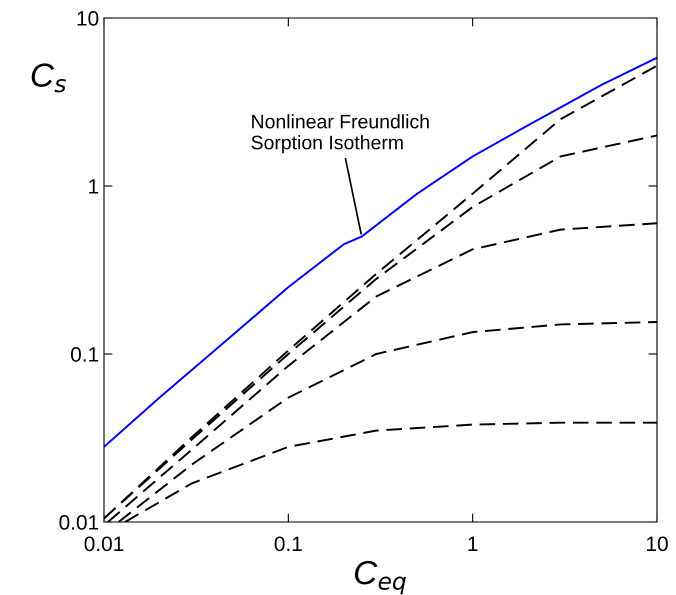  Describe the element at coordinates (93, 186) in the screenshot. I see `y-tick-label: 1` at that location.